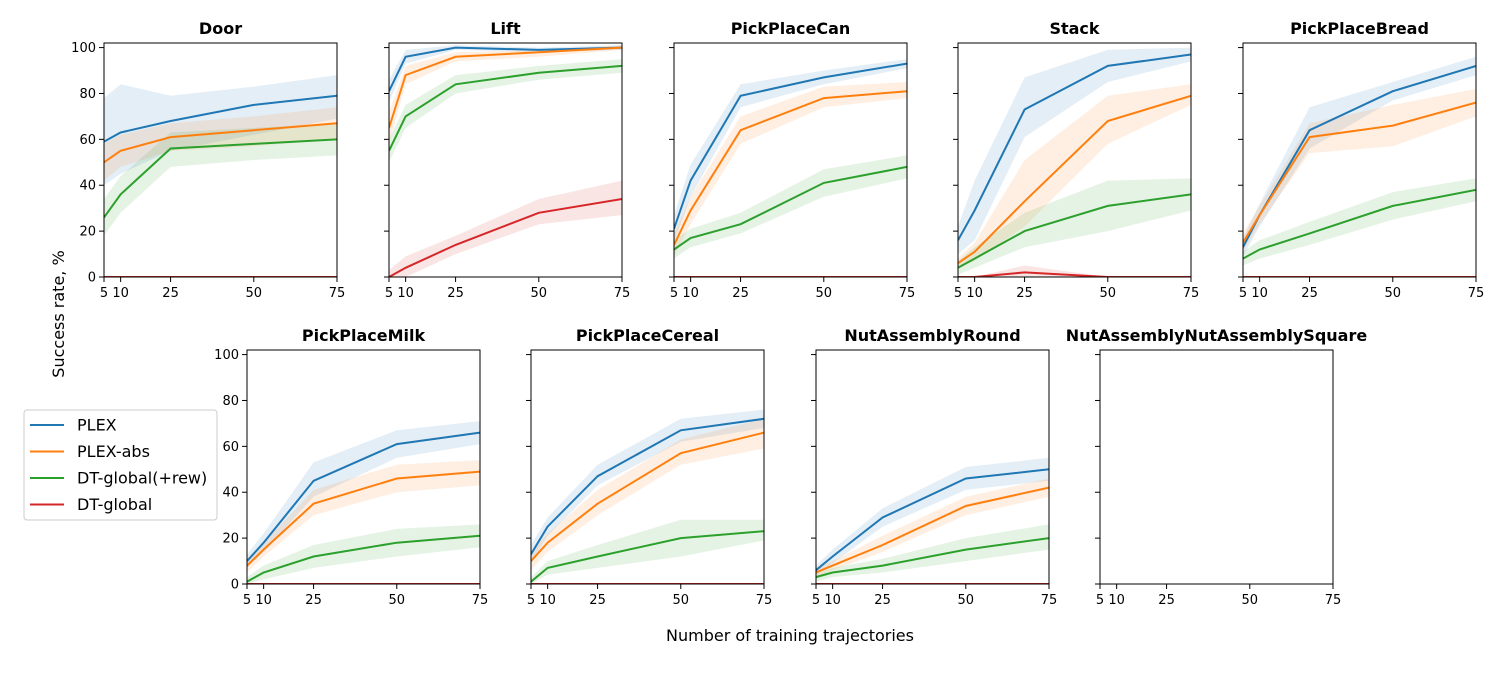 This screenshot has width=1500, height=674. I want to click on subplot-title: Lift, so click(505, 28).